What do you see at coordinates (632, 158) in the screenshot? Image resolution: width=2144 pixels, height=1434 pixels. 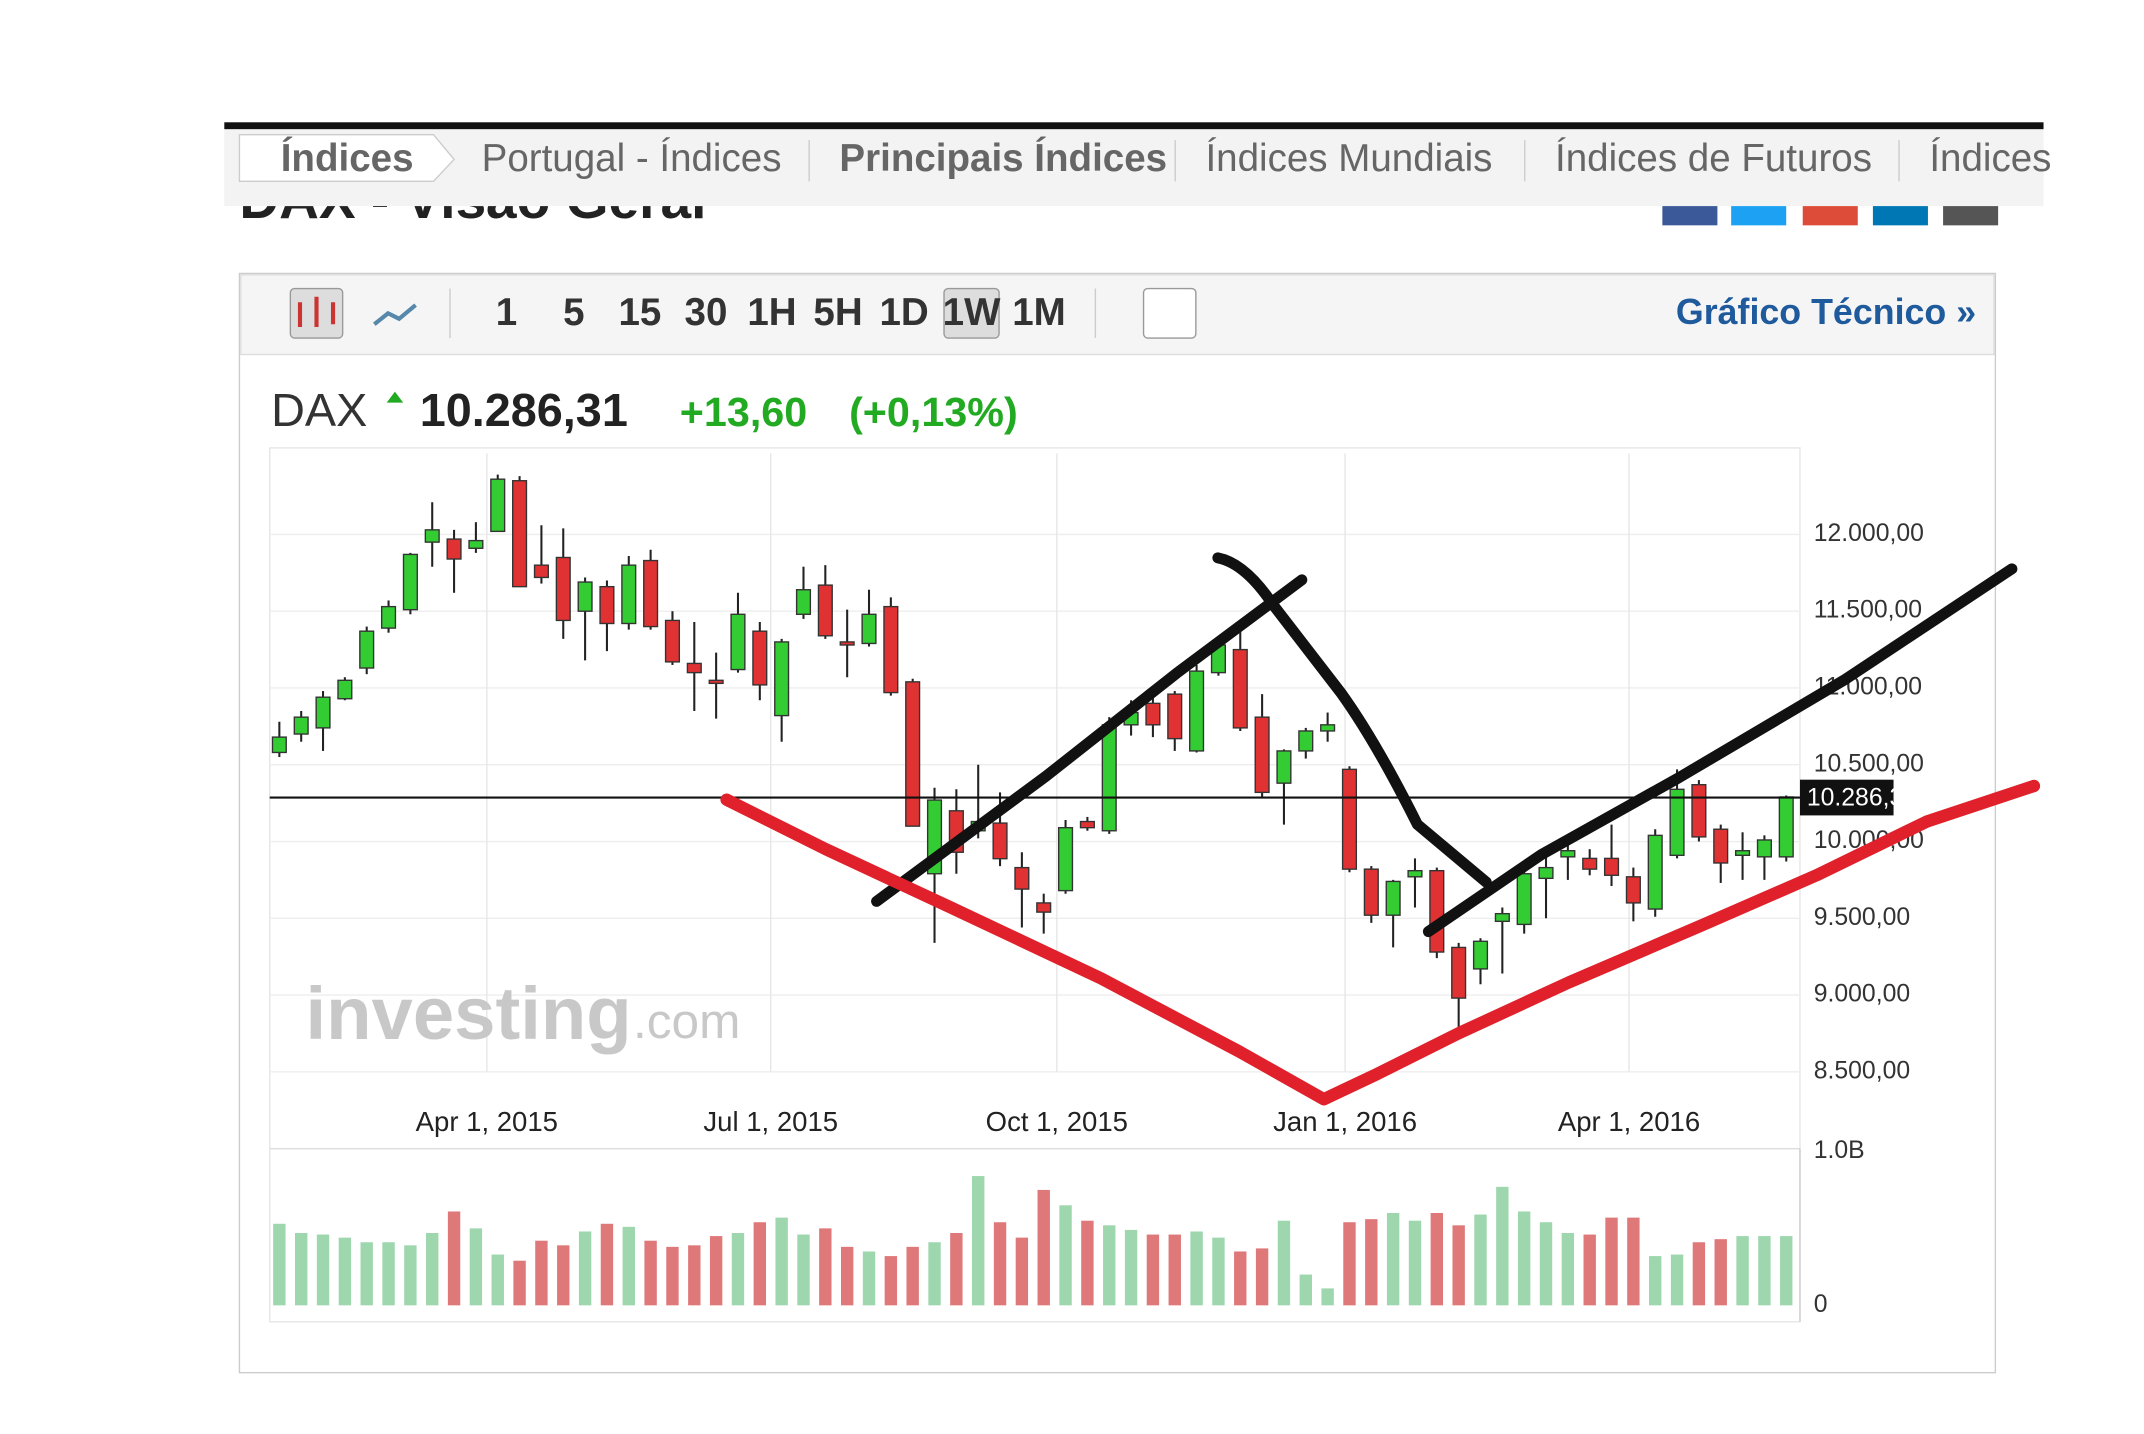 I see `nav-item: Portugal - Índices` at bounding box center [632, 158].